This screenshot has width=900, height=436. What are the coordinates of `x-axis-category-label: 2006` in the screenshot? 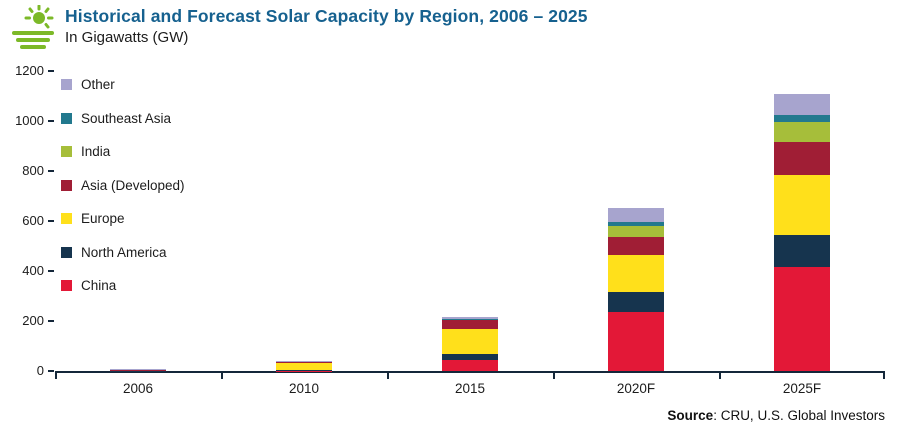 It's located at (138, 388).